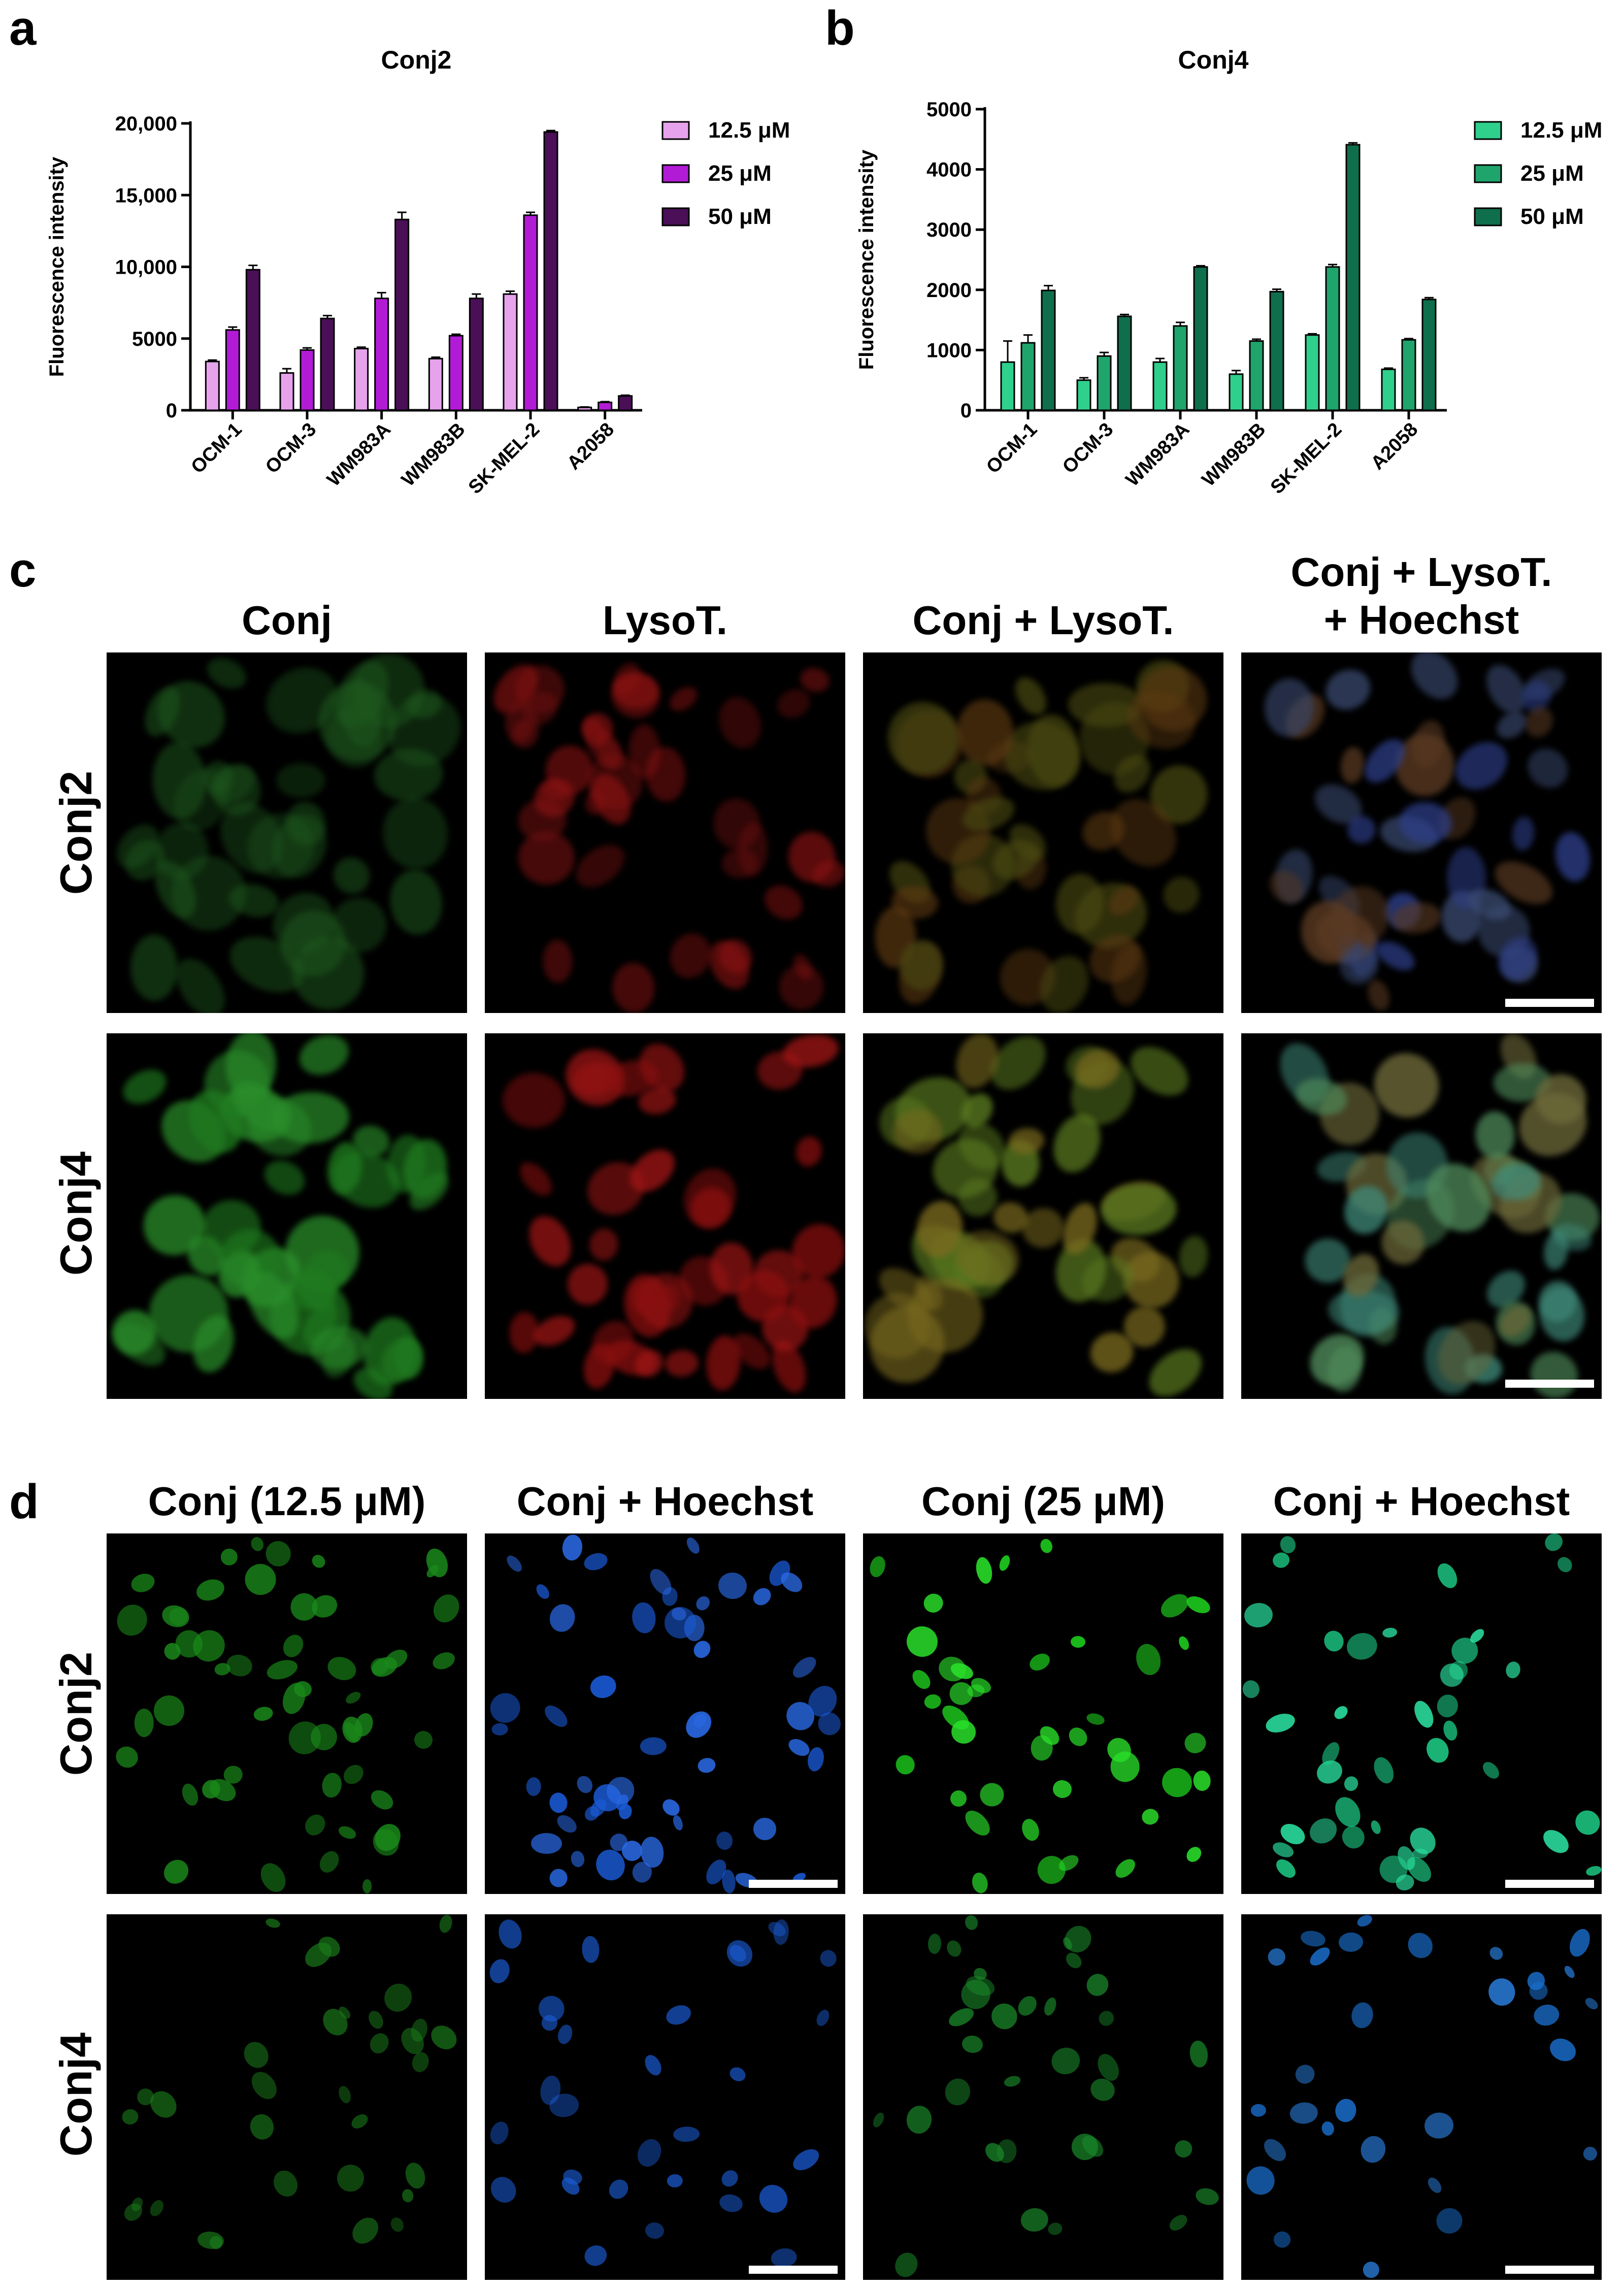 The height and width of the screenshot is (2288, 1624). What do you see at coordinates (24, 1502) in the screenshot?
I see `panel-letter-d: d` at bounding box center [24, 1502].